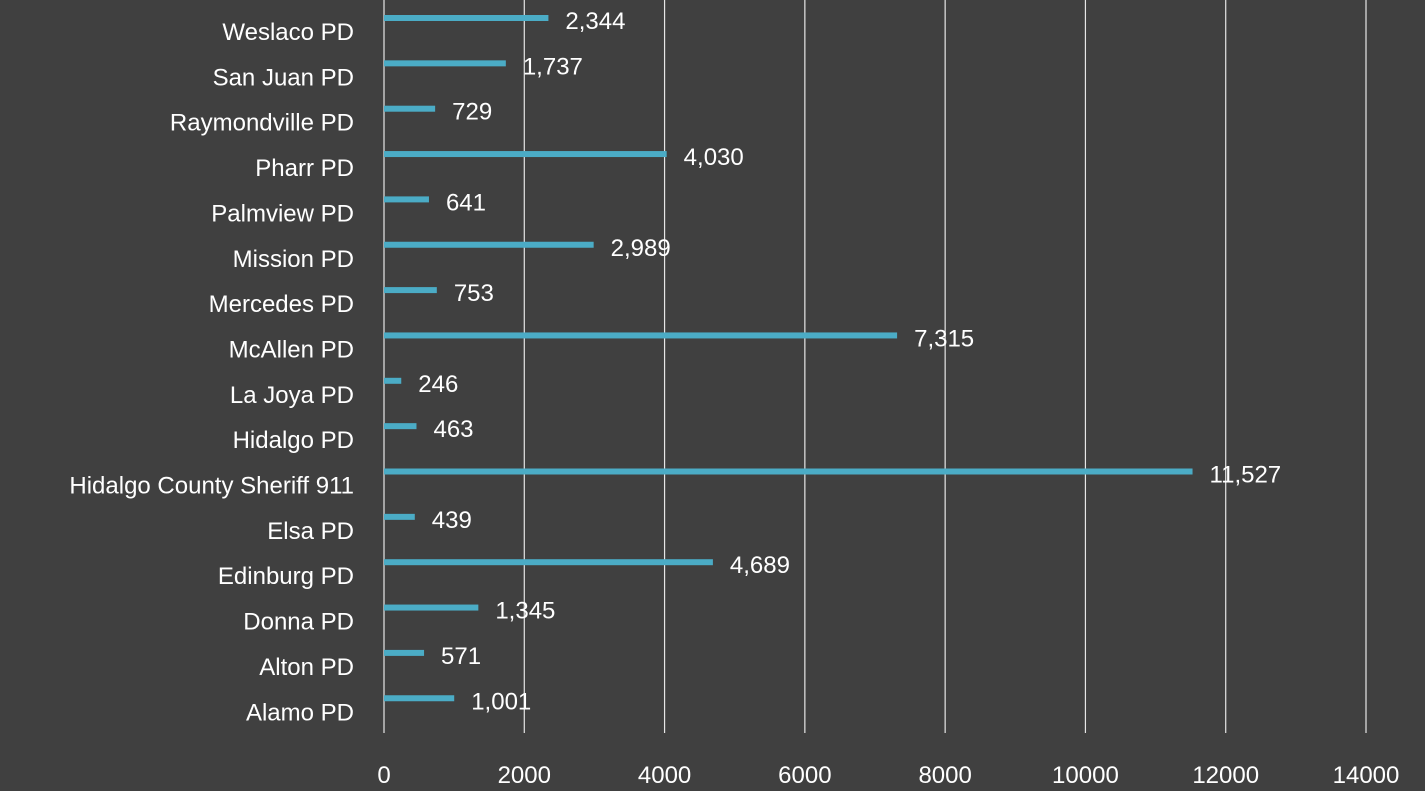  I want to click on data-label-6: 753, so click(474, 293).